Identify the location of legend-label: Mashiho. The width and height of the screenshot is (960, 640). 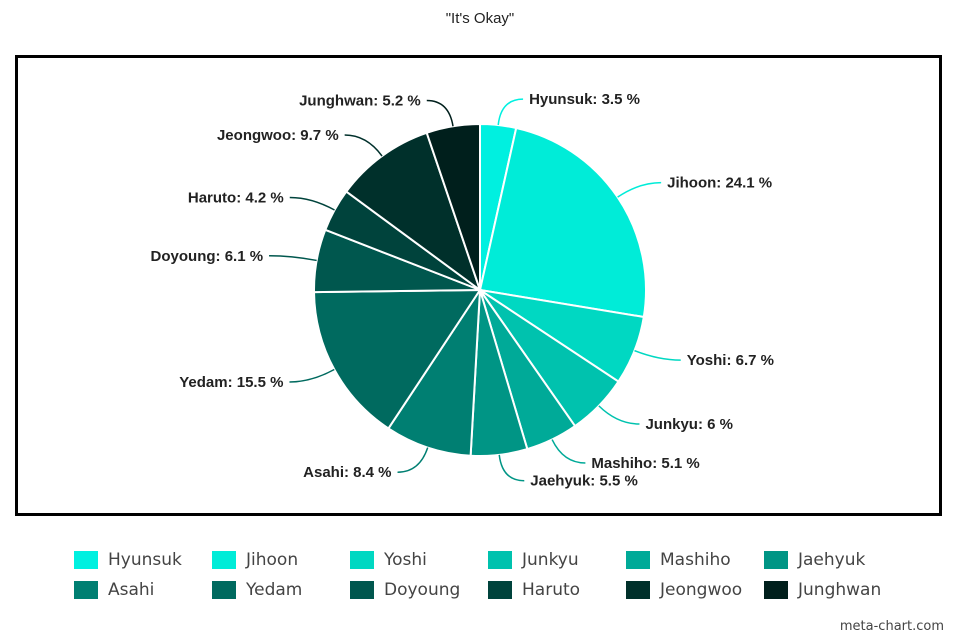
(695, 560).